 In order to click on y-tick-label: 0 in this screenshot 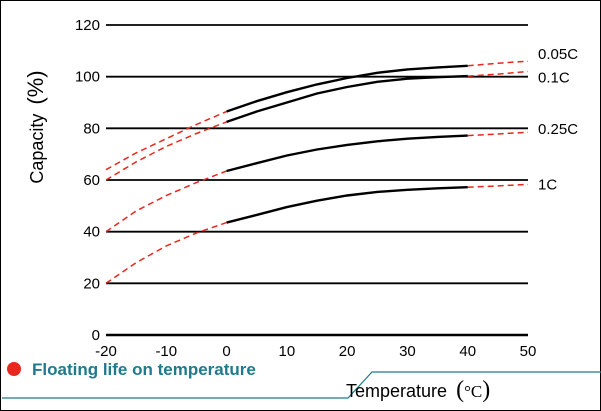, I will do `click(96, 335)`.